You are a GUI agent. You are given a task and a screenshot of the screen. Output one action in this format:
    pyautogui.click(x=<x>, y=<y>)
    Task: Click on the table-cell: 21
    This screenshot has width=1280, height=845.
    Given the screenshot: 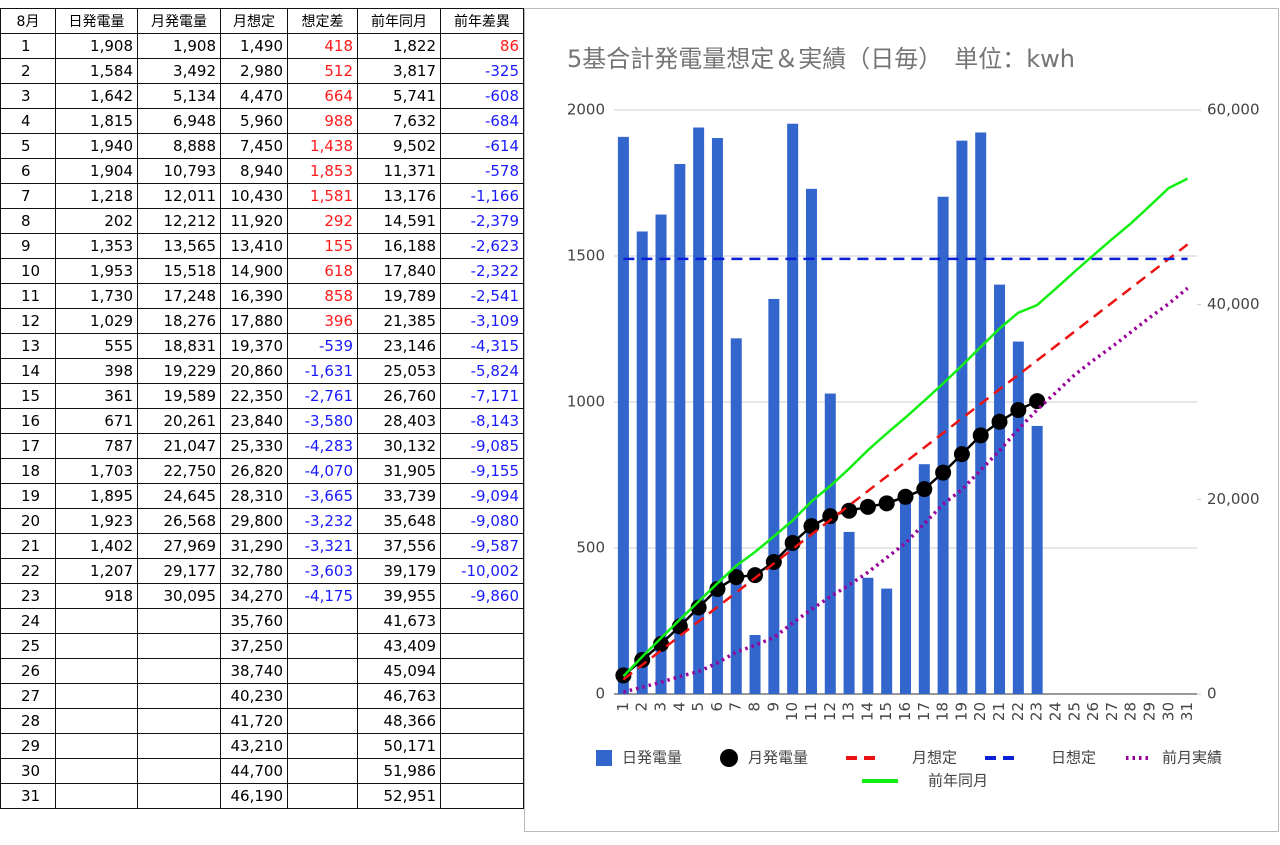 What is the action you would take?
    pyautogui.click(x=28, y=546)
    